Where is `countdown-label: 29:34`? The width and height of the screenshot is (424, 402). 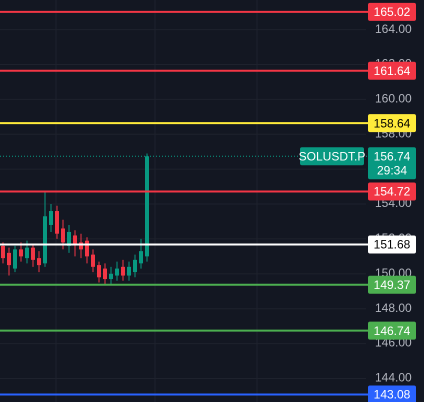 countdown-label: 29:34 is located at coordinates (392, 170).